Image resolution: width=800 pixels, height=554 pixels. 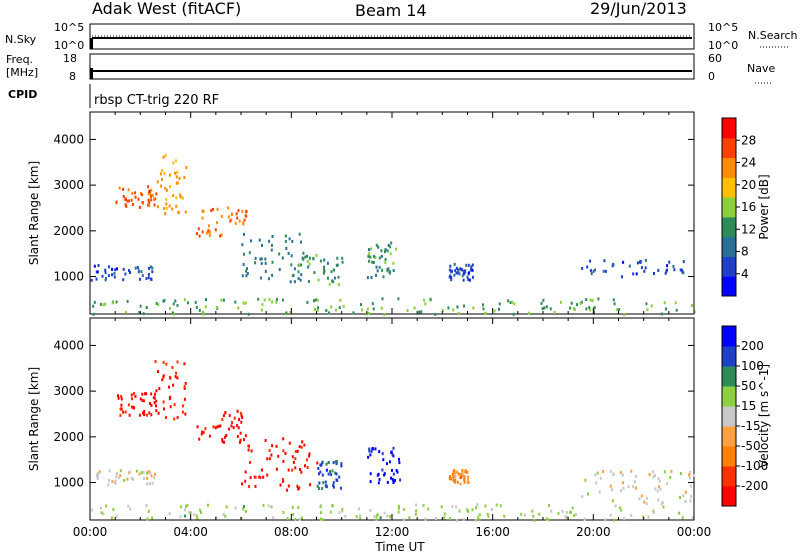 I want to click on nsky-tick-bottom: 10^0, so click(x=69, y=45).